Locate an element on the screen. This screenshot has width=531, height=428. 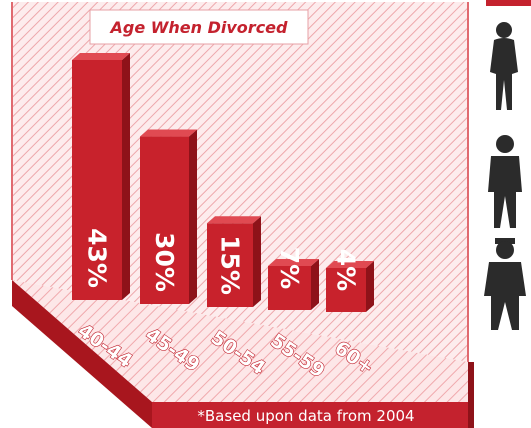
elderly-man-silhouette-icon is located at coordinates (505, 284).